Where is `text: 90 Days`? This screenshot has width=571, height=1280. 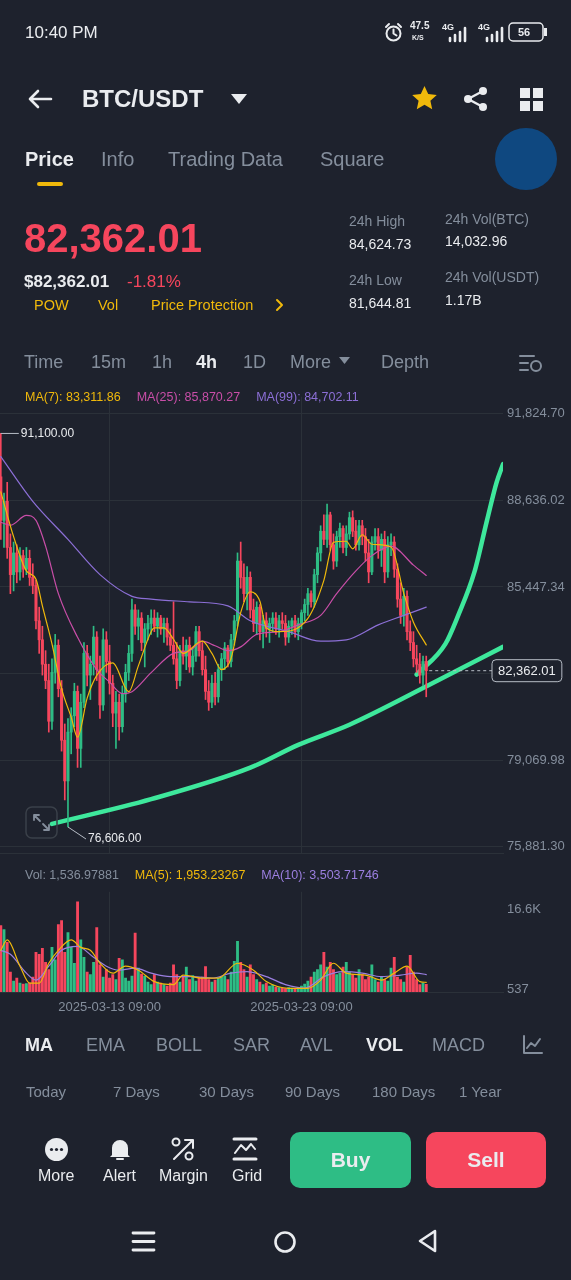 text: 90 Days is located at coordinates (313, 1091).